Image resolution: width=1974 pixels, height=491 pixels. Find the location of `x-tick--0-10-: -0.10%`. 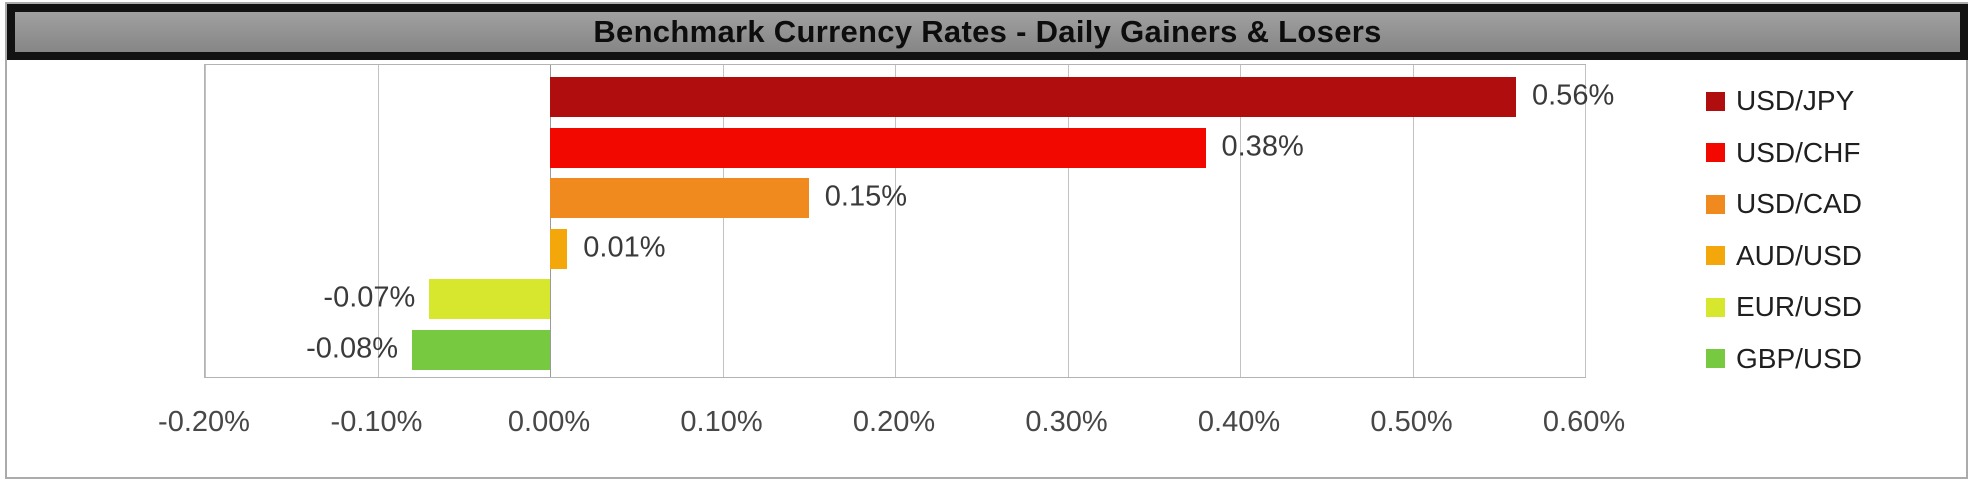

x-tick--0-10-: -0.10% is located at coordinates (376, 422).